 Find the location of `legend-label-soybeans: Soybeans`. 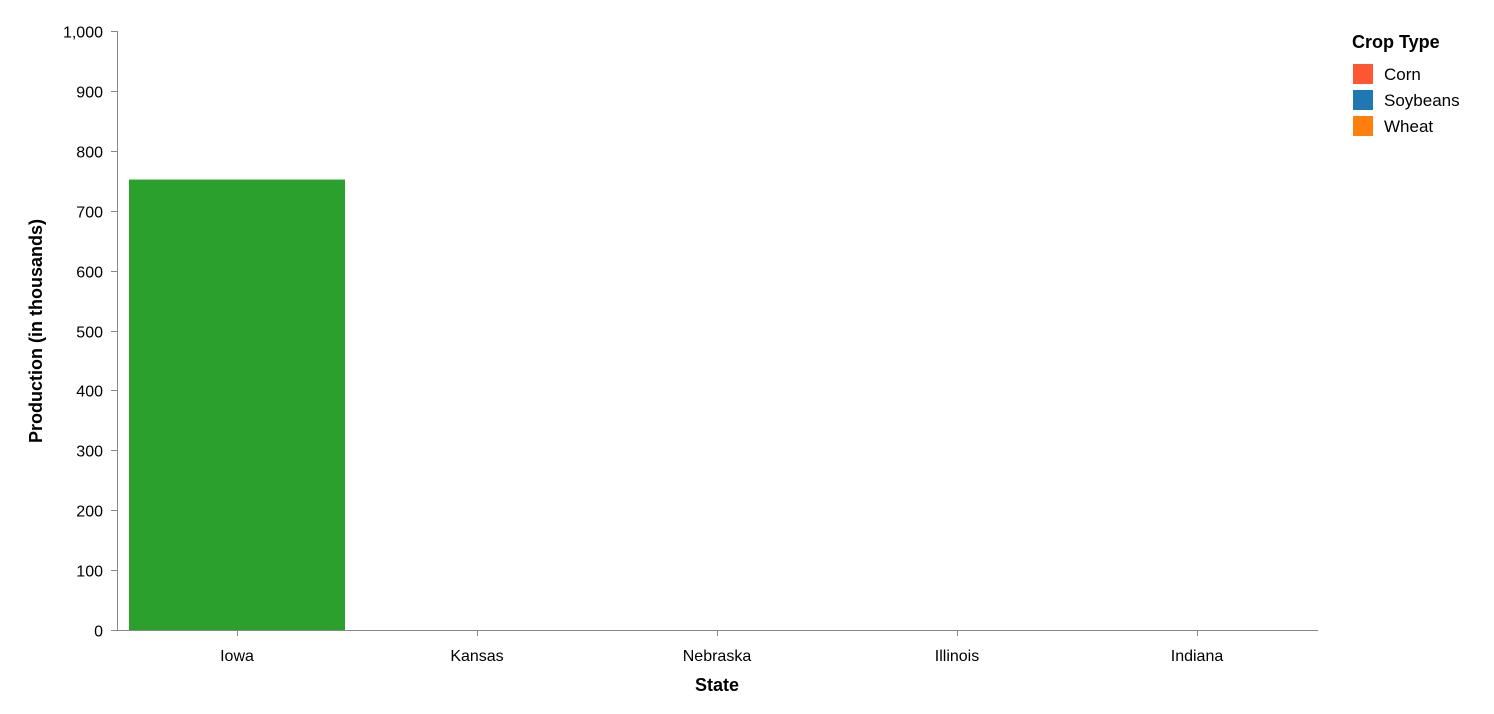

legend-label-soybeans: Soybeans is located at coordinates (1422, 100).